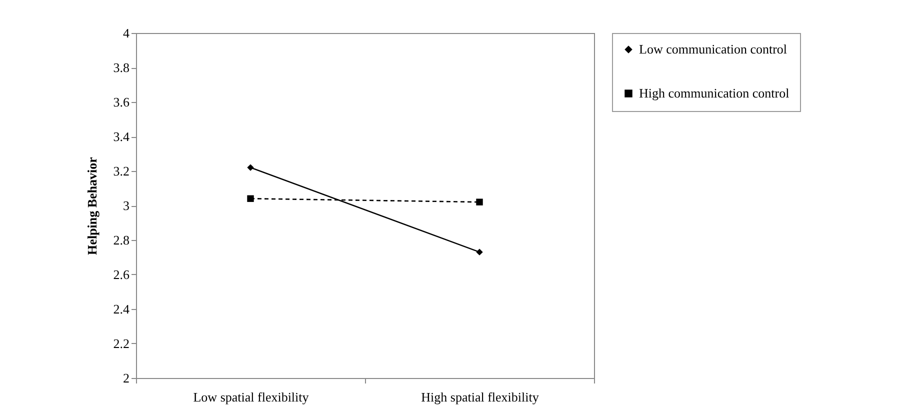 The width and height of the screenshot is (914, 412). What do you see at coordinates (121, 309) in the screenshot?
I see `y-tick-label: 2.4` at bounding box center [121, 309].